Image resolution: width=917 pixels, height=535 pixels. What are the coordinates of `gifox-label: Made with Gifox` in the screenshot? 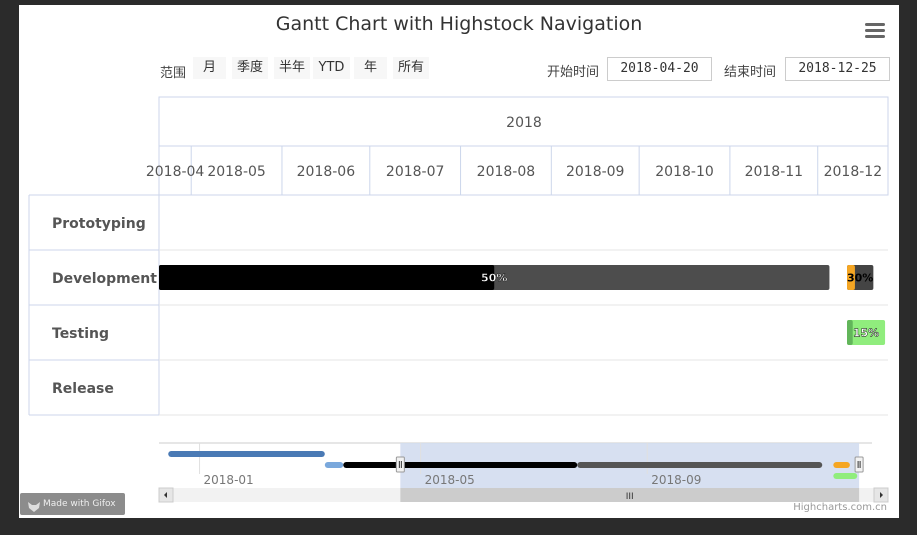 It's located at (79, 504).